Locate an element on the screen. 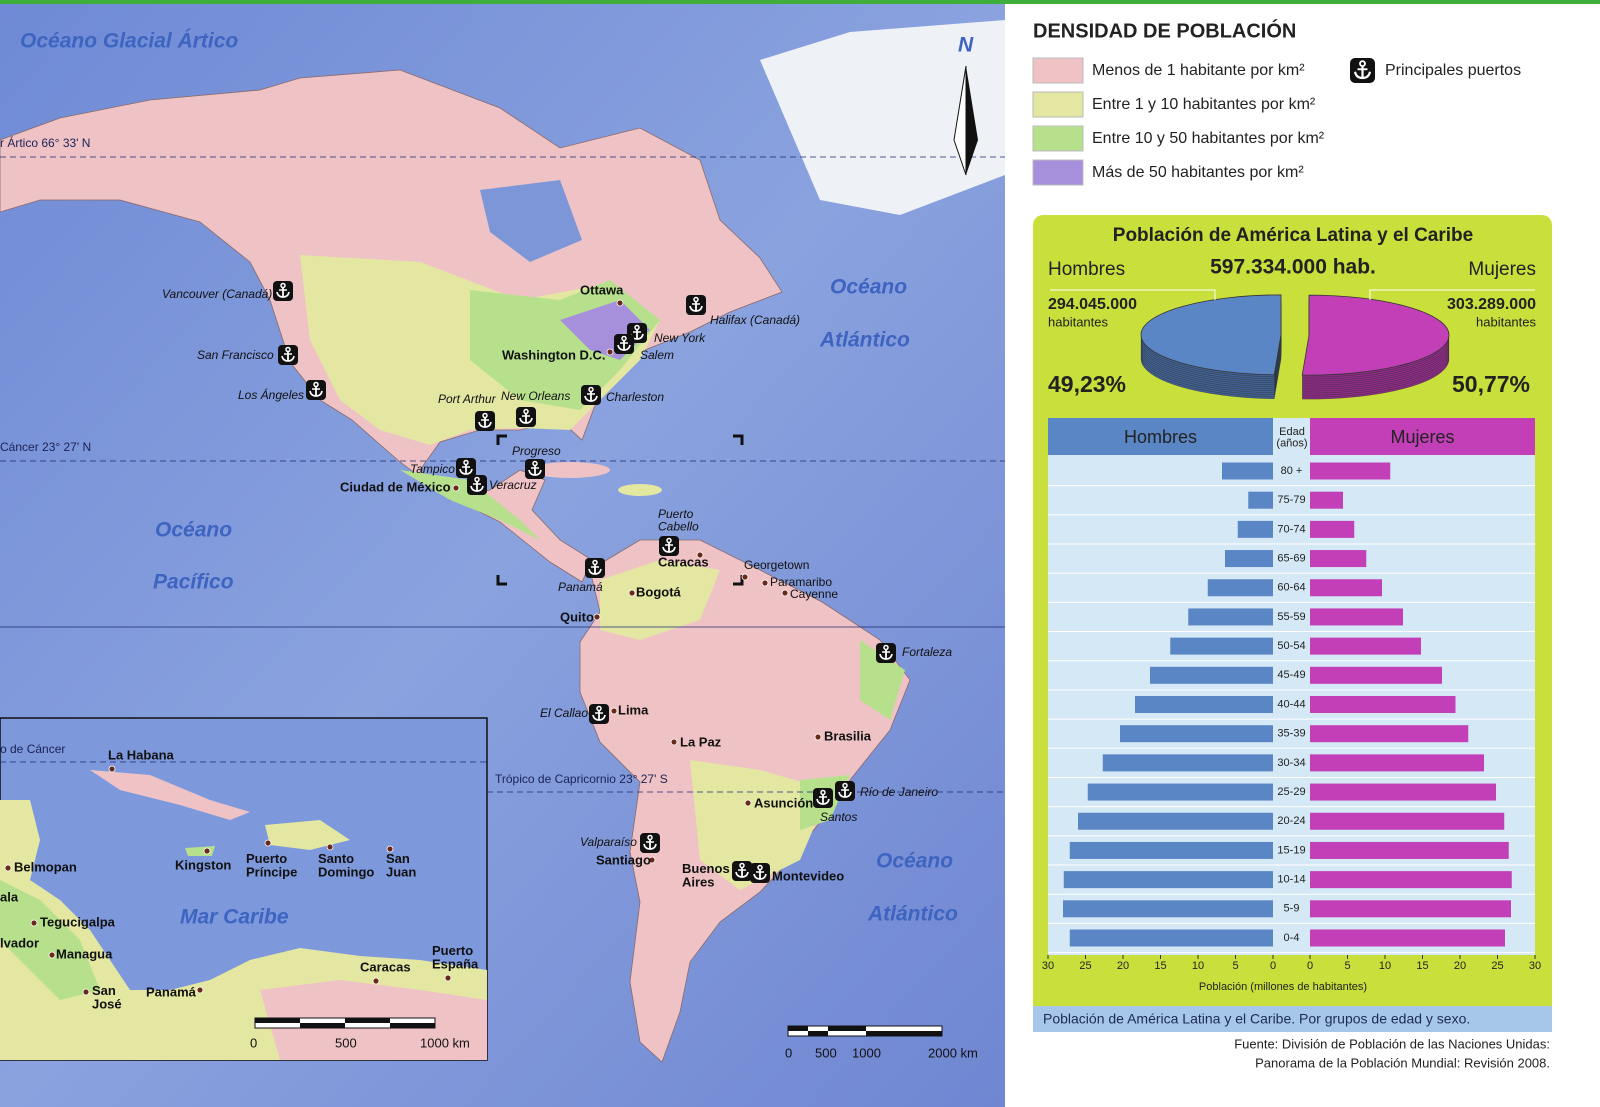  place-label: Paramaribo is located at coordinates (801, 582).